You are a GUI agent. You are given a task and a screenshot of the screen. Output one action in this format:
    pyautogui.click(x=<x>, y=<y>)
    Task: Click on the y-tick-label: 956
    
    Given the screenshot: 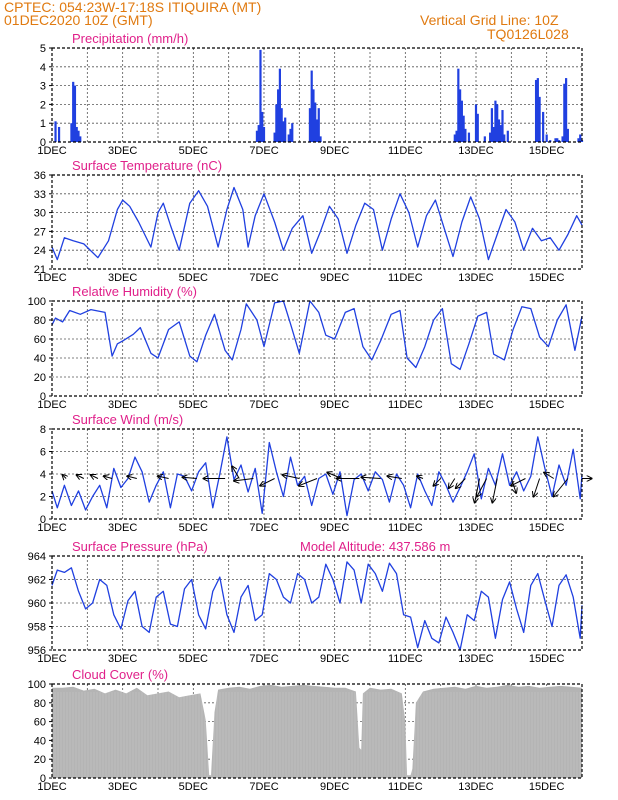 What is the action you would take?
    pyautogui.click(x=37, y=651)
    